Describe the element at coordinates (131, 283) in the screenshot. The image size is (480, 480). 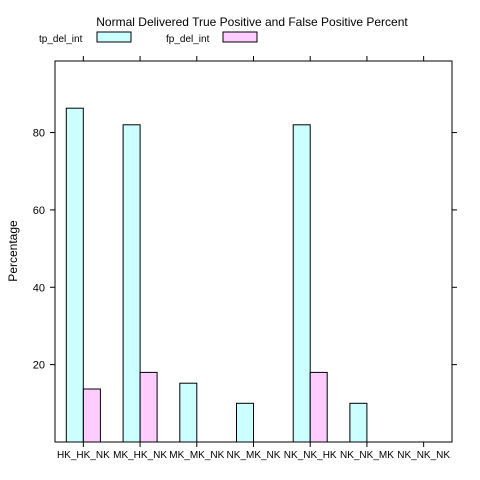
I see `bar-tp_del_int-MK_HK_NK` at that location.